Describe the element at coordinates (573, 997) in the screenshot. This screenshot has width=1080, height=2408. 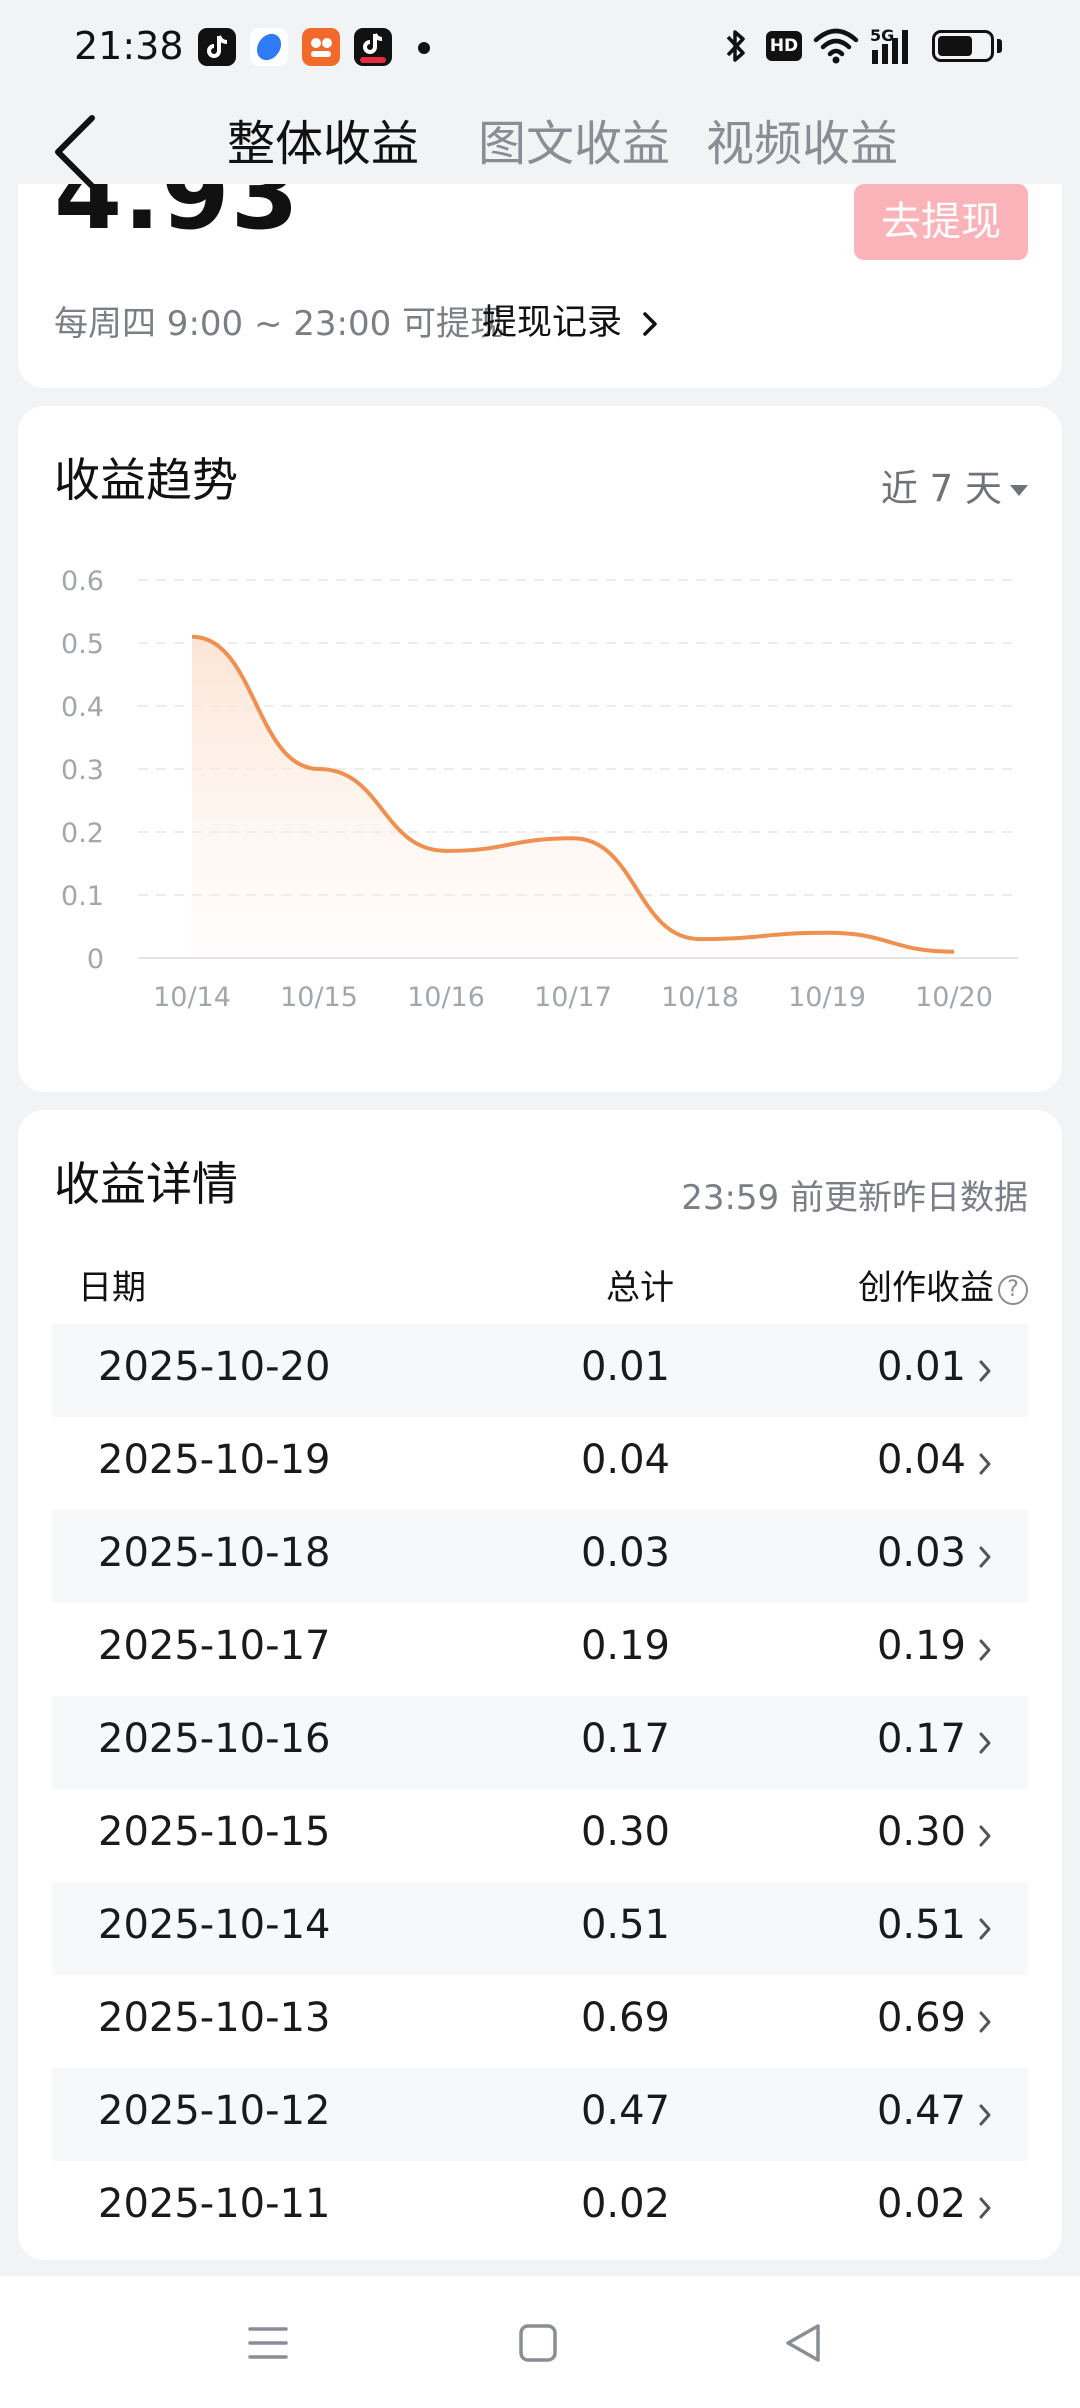
I see `x-tick-label: 10/17` at that location.